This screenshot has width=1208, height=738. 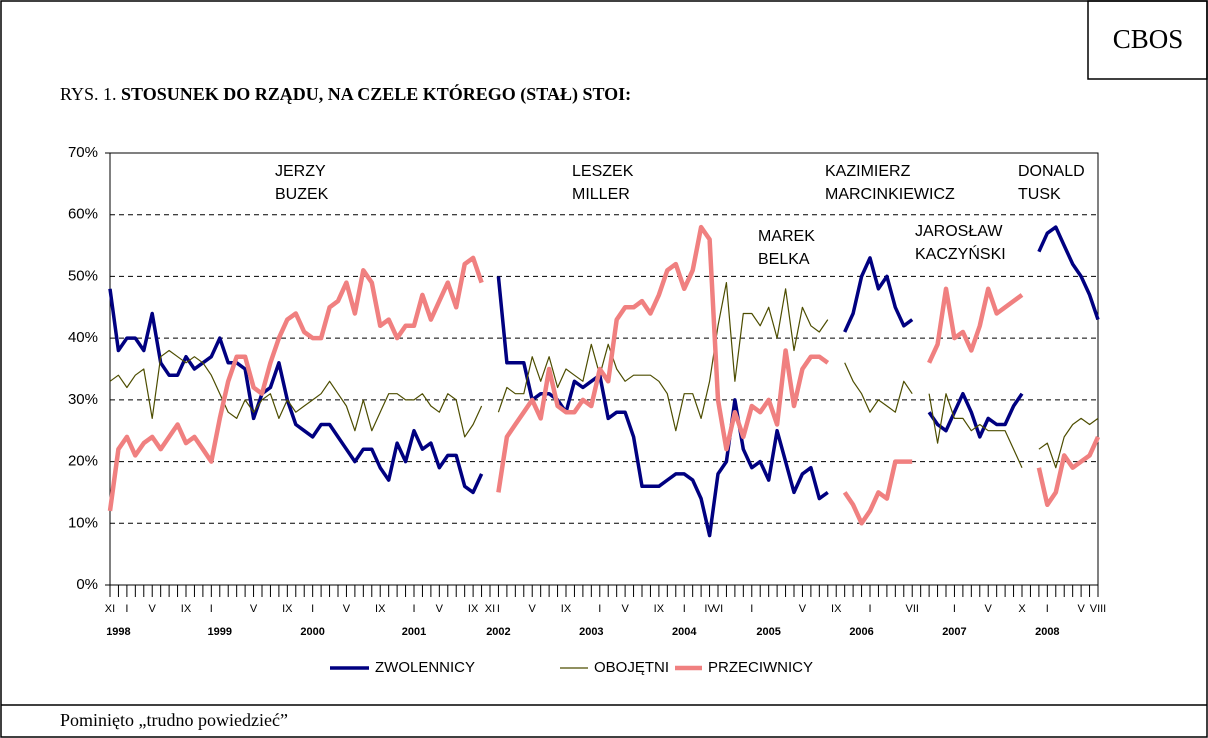 What do you see at coordinates (960, 253) in the screenshot?
I see `annotation: KACZYŃSKI` at bounding box center [960, 253].